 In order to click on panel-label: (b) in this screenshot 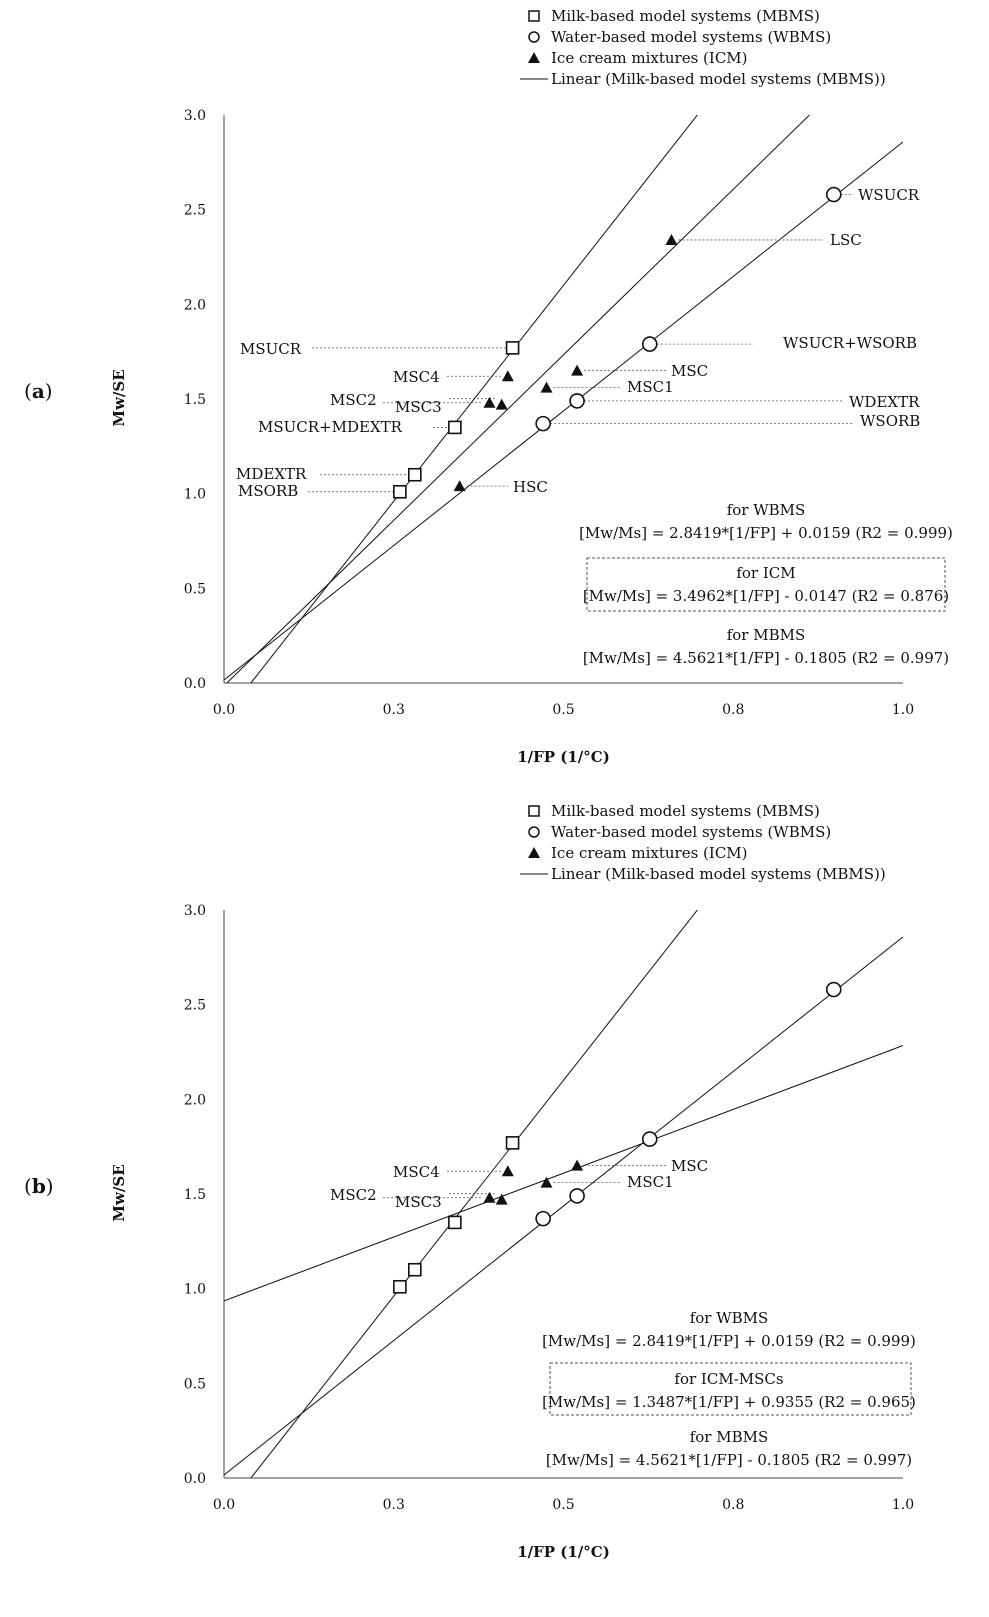, I will do `click(39, 1186)`.